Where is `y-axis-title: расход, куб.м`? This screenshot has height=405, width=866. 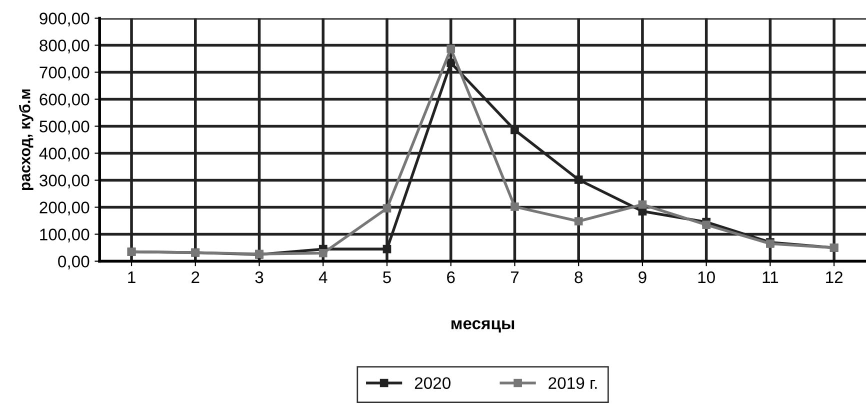
y-axis-title: расход, куб.м is located at coordinates (26, 139).